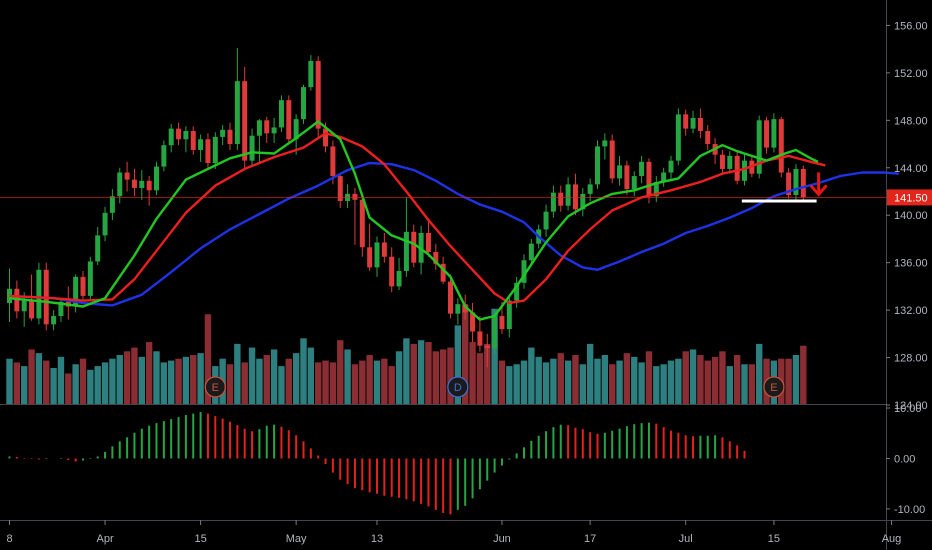  Describe the element at coordinates (458, 387) in the screenshot. I see `event-marker: D` at that location.